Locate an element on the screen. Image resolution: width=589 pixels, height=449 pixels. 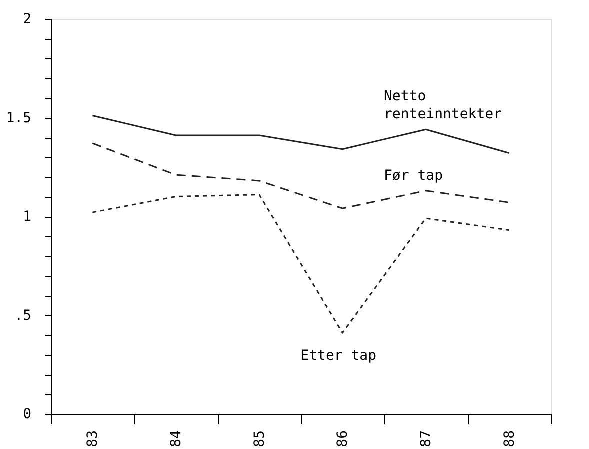
x-tick-label: 84 is located at coordinates (176, 439).